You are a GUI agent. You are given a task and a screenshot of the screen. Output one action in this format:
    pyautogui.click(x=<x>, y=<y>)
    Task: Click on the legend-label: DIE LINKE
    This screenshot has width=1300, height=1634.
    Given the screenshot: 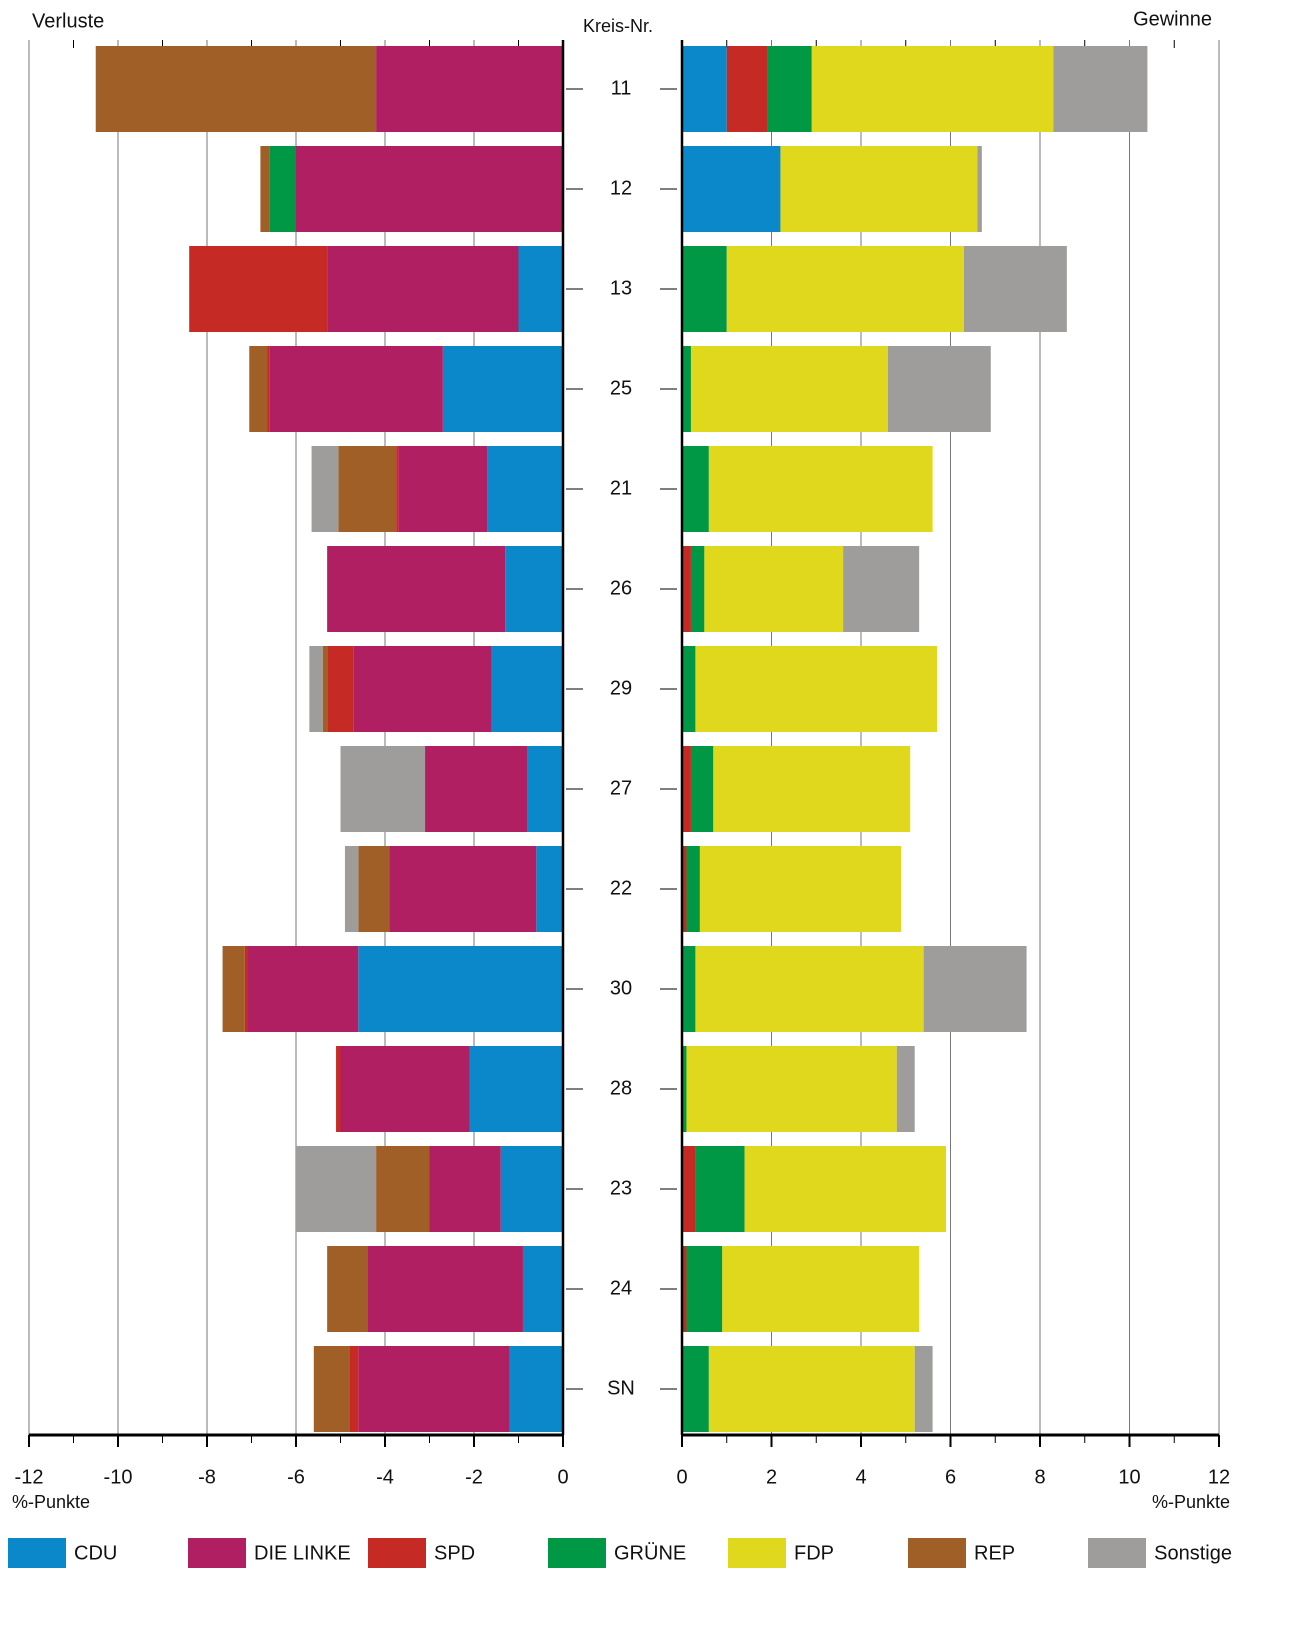 What is the action you would take?
    pyautogui.click(x=302, y=1553)
    